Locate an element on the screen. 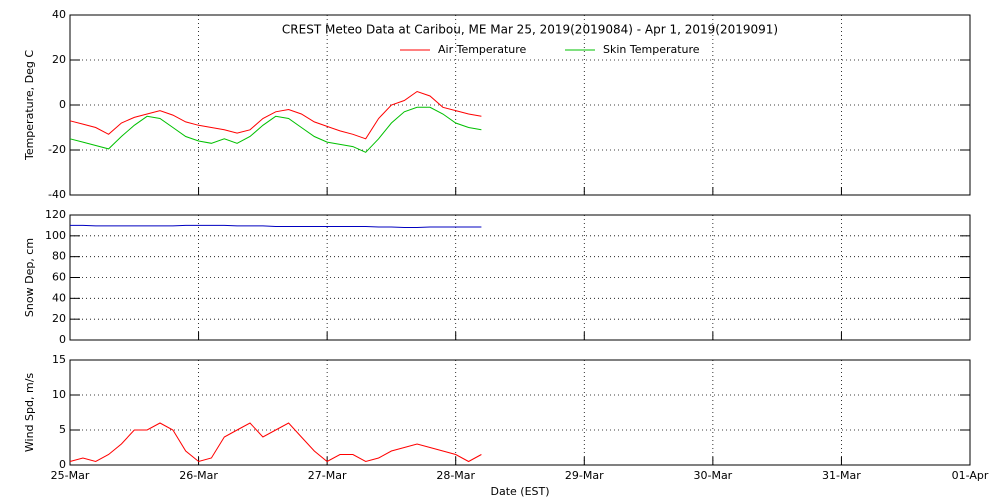  y-tick-label: 60 is located at coordinates (59, 277).